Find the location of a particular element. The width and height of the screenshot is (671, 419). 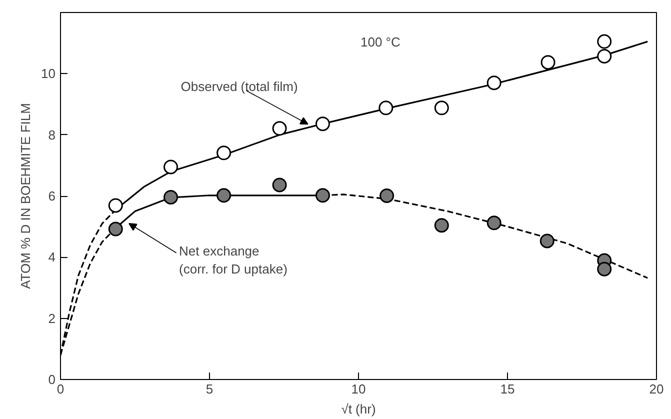

annotation: 100 °C is located at coordinates (380, 42).